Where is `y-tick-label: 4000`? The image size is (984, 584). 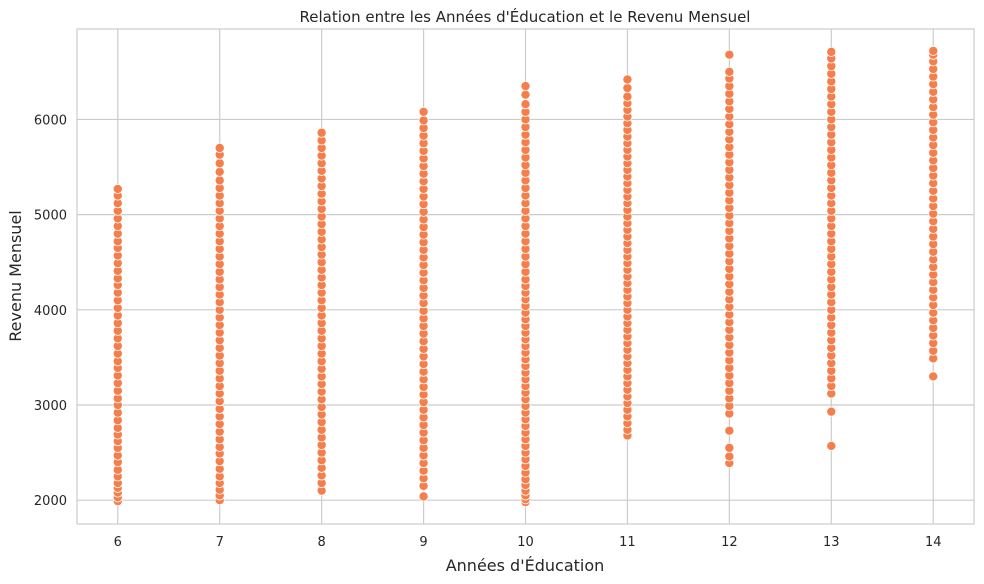
y-tick-label: 4000 is located at coordinates (50, 311).